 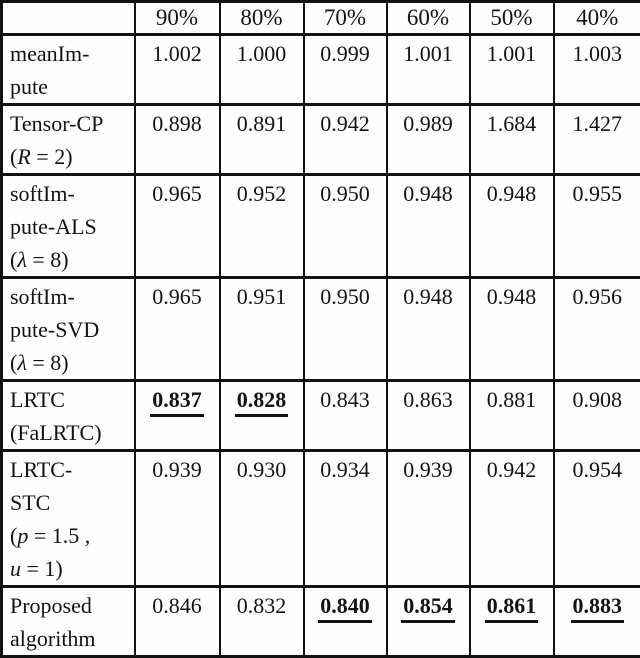 I want to click on value-cell: 0.955, so click(x=597, y=226).